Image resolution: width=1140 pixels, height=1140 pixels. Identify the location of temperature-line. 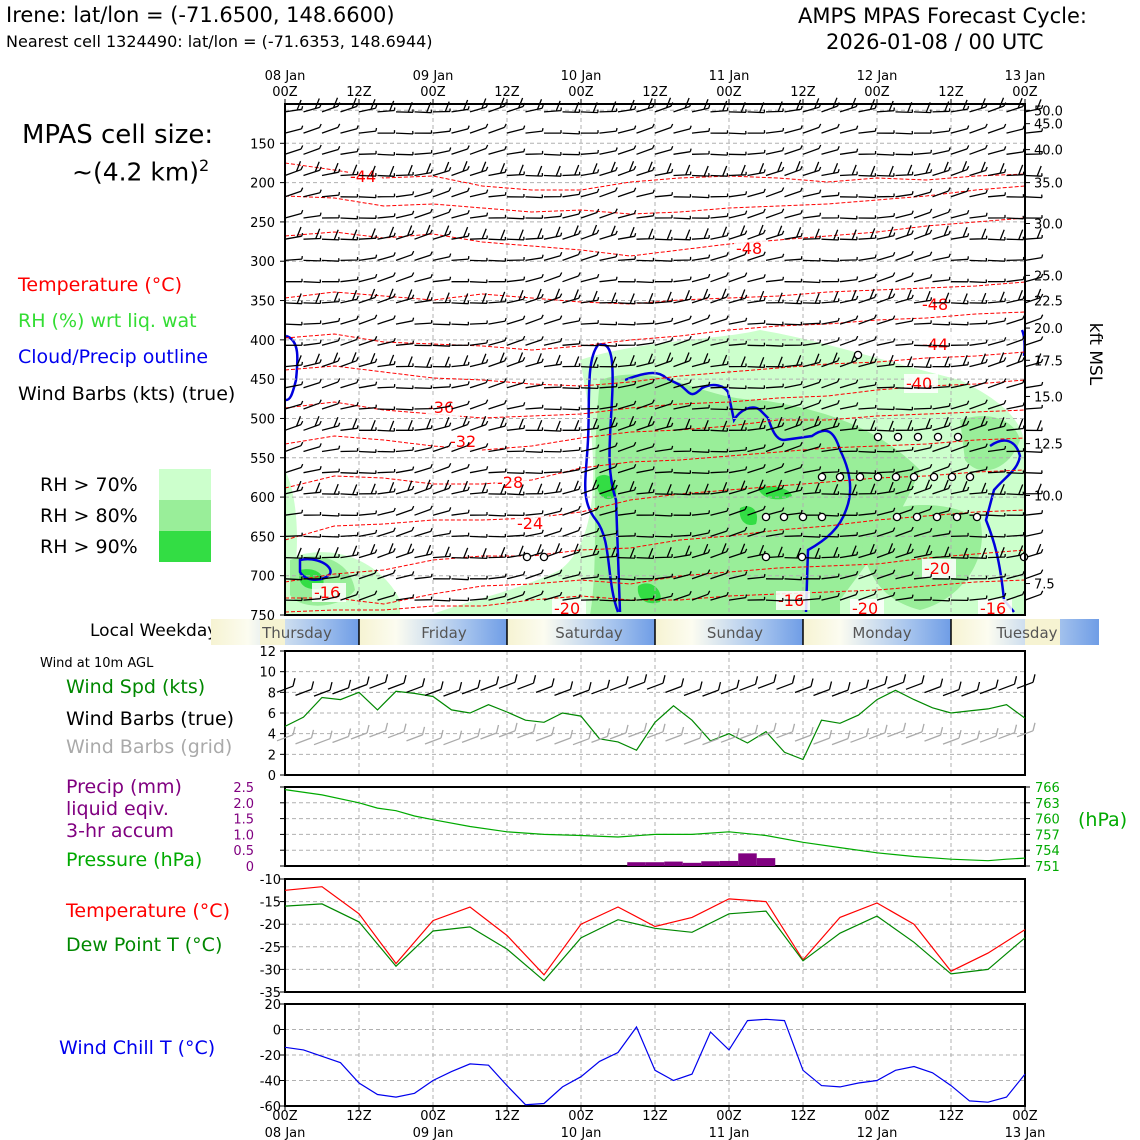
(655, 931).